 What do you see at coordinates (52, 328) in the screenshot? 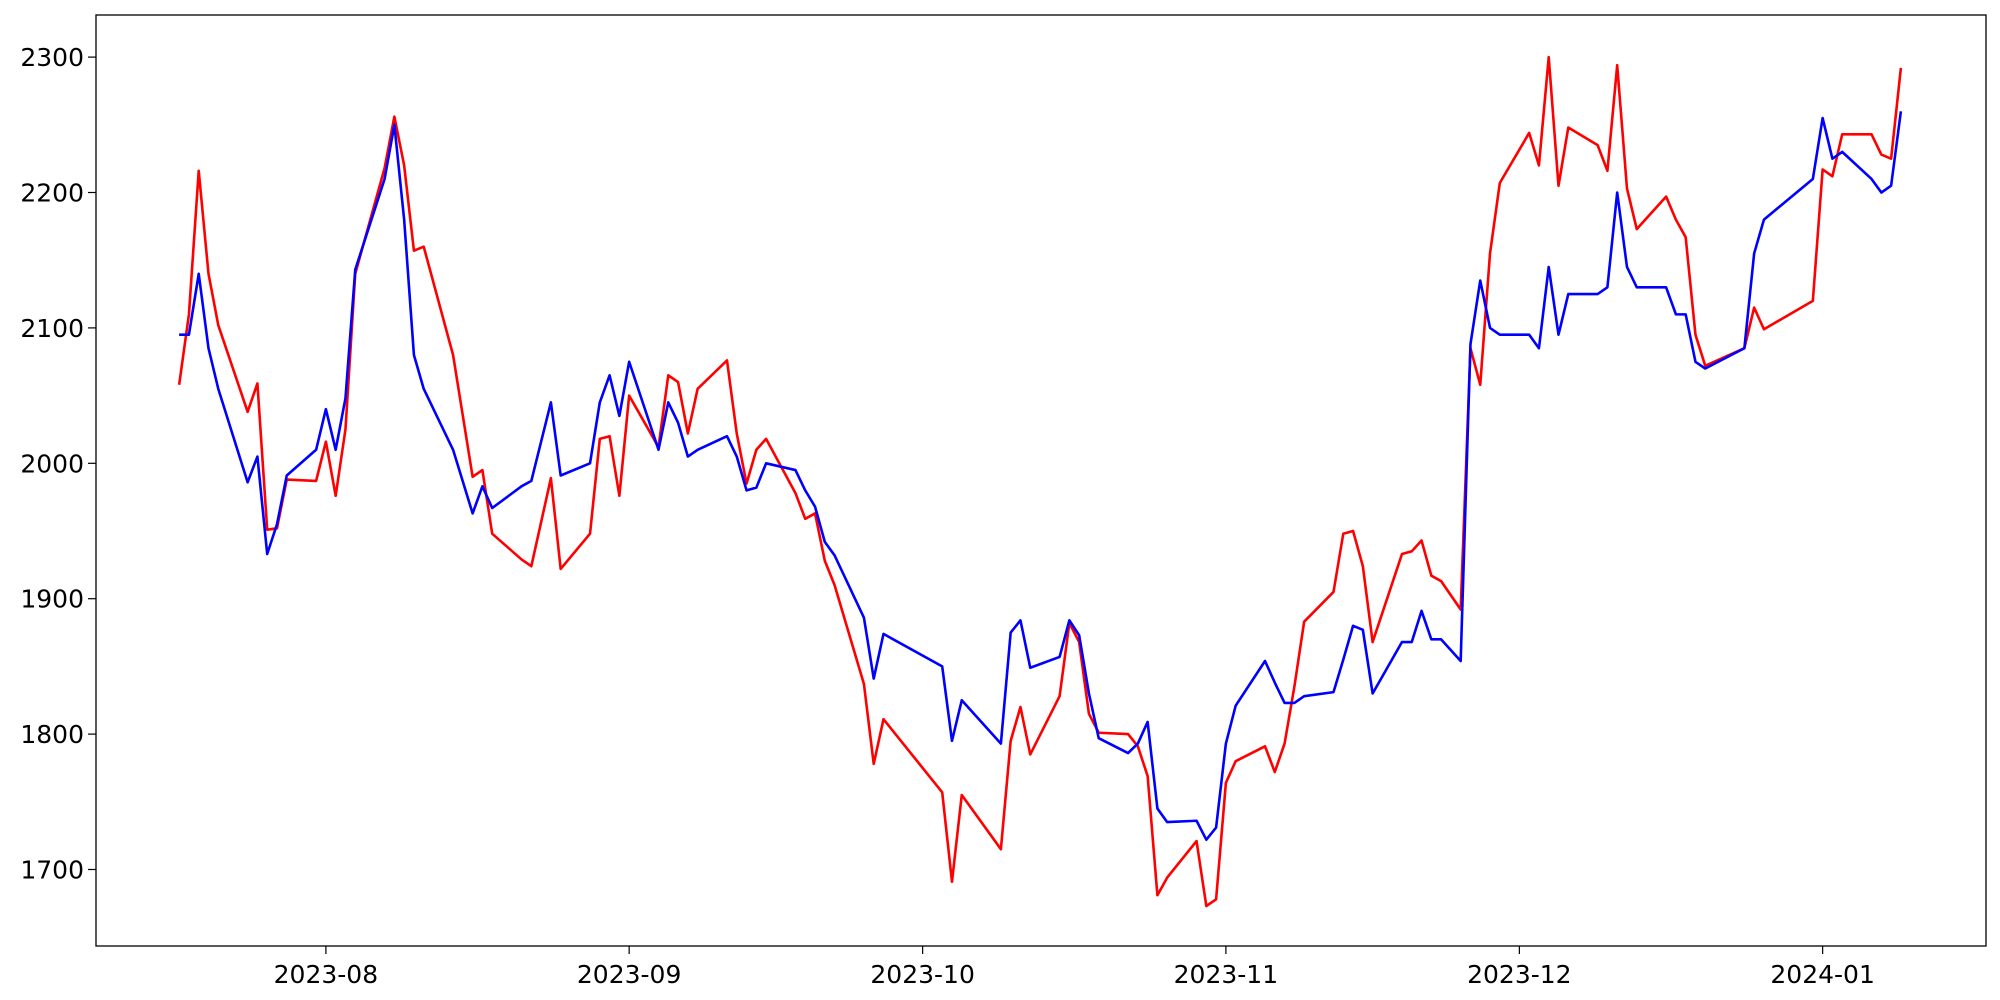
I see `y-tick-label: 2100` at bounding box center [52, 328].